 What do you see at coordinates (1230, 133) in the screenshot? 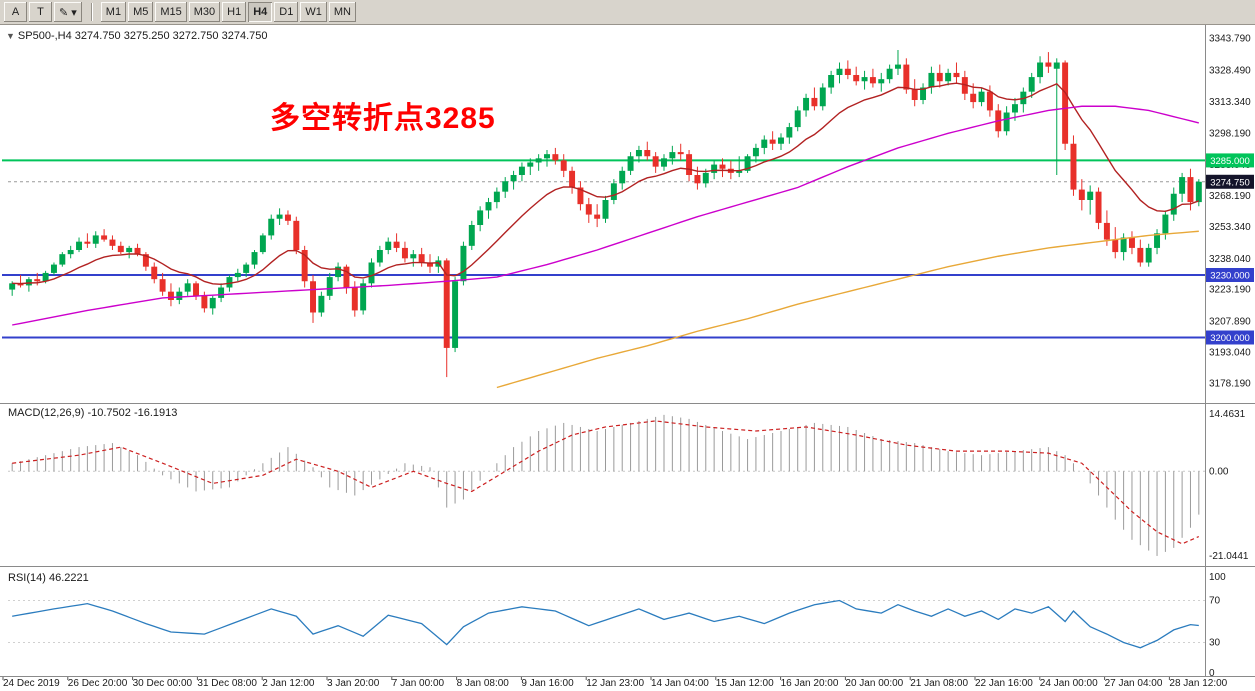
I see `price-axis-label: 3298.190` at bounding box center [1230, 133].